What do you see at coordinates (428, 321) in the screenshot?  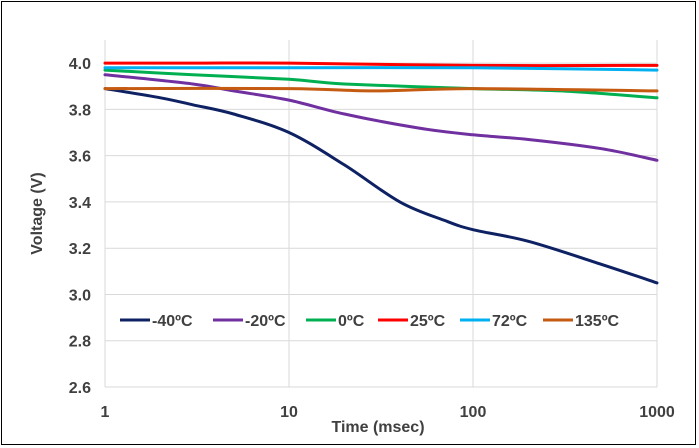 I see `legend-label: 25ºC` at bounding box center [428, 321].